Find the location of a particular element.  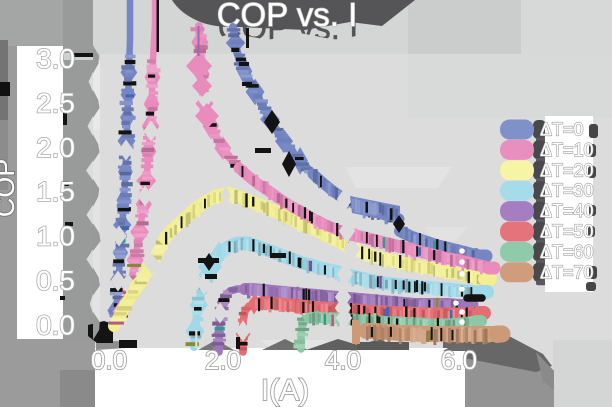

svg-text: 4.0 is located at coordinates (343, 360).